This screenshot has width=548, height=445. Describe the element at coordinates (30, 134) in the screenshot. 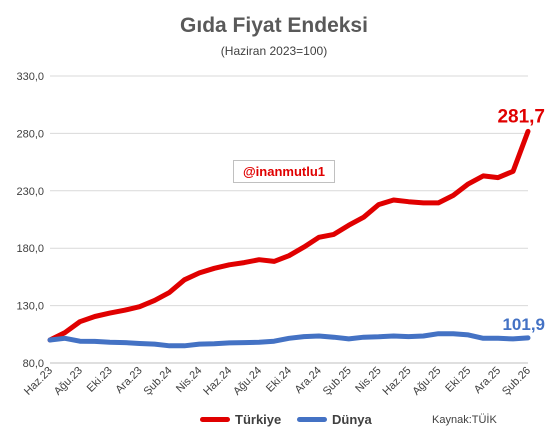

I see `y-tick-label: 280,0` at that location.